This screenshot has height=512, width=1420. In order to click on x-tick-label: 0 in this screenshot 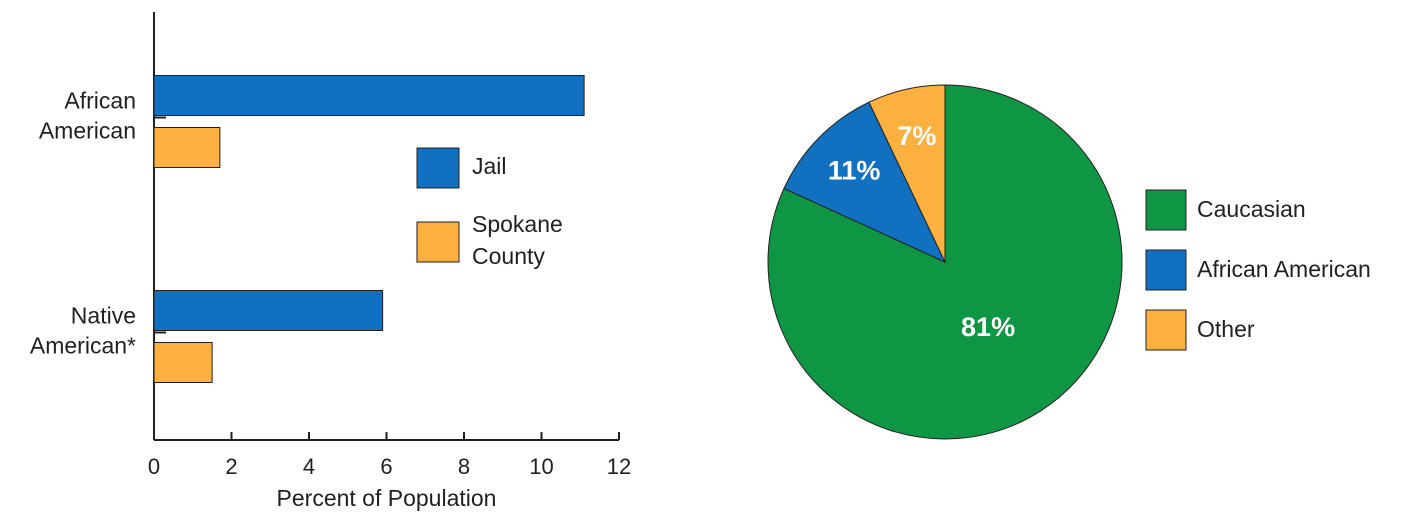, I will do `click(154, 466)`.